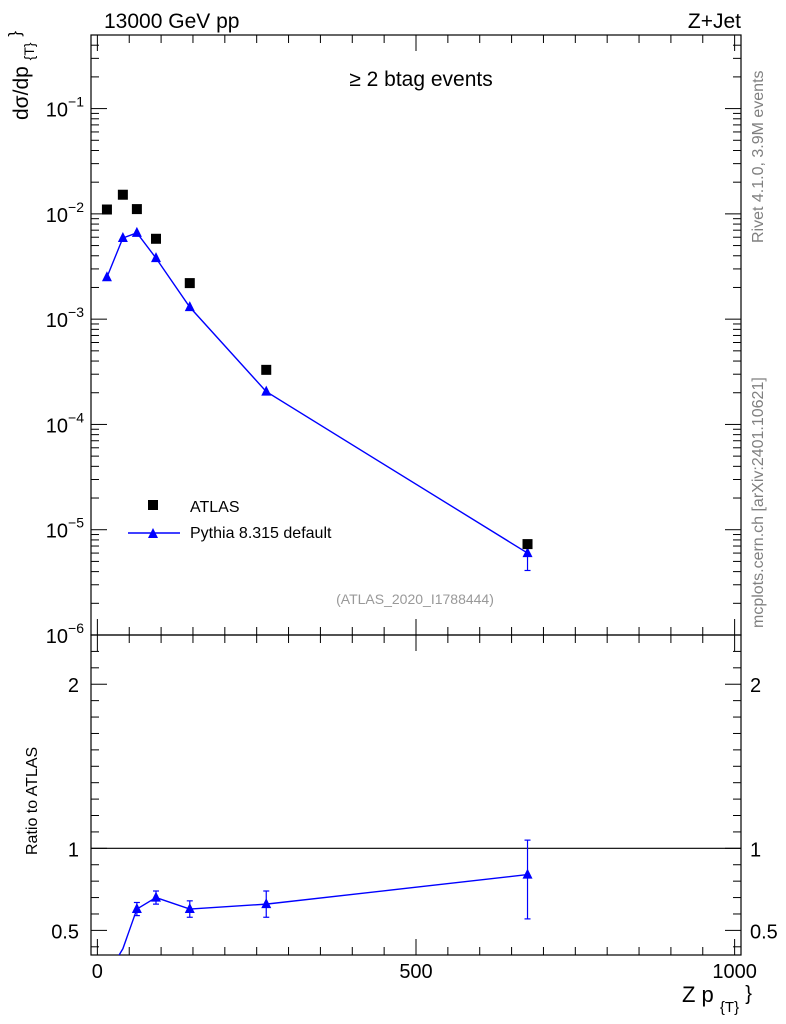 The height and width of the screenshot is (1024, 786). What do you see at coordinates (698, 994) in the screenshot?
I see `x-axis-label-text: Z p` at bounding box center [698, 994].